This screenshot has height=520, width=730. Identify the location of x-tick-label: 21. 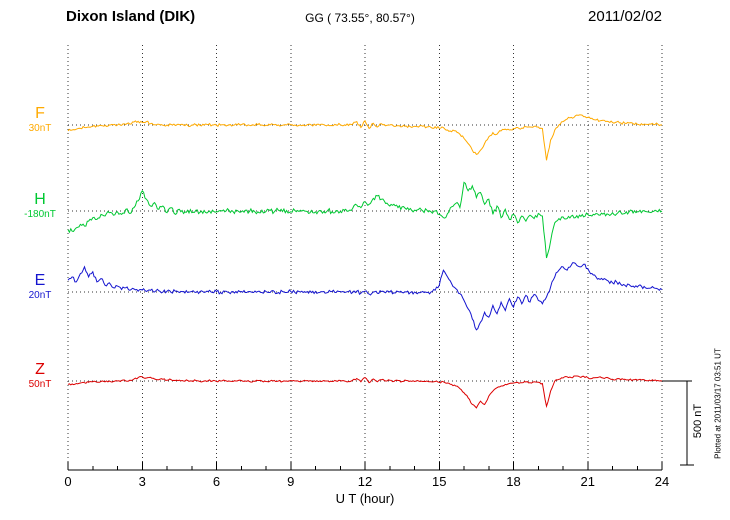
(587, 481).